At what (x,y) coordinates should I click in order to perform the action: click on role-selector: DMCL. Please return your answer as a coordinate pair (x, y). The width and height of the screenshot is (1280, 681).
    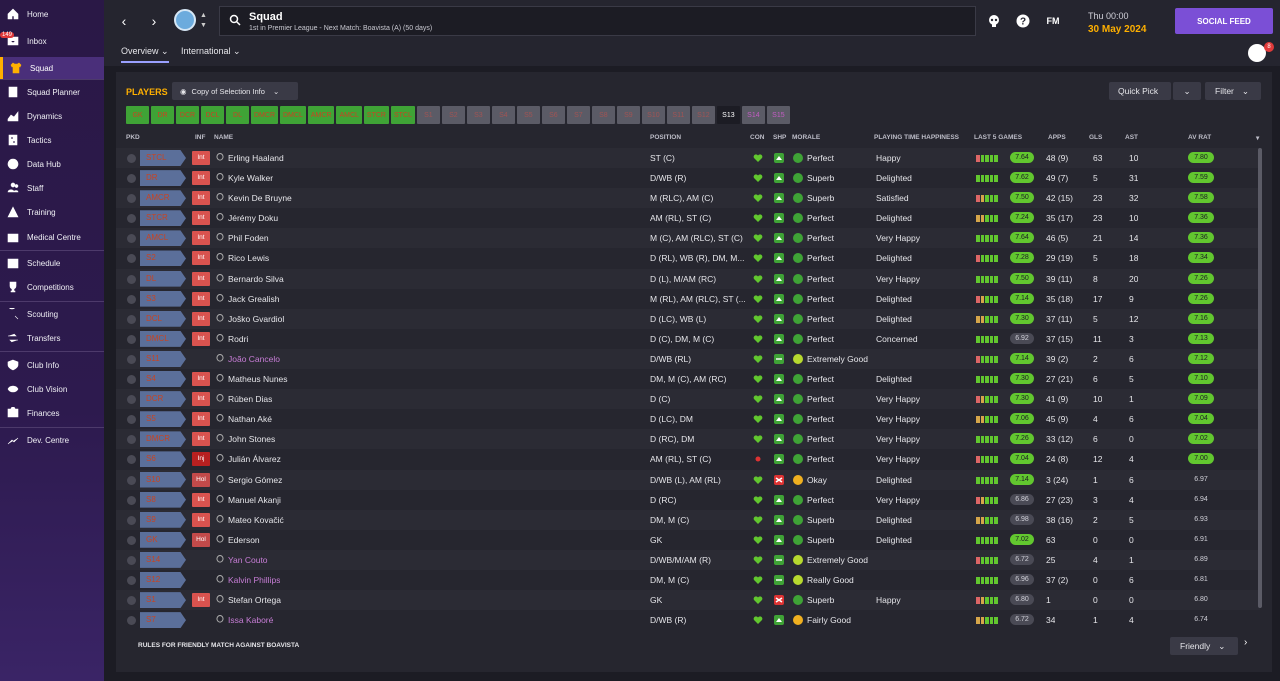
    Looking at the image, I should click on (163, 338).